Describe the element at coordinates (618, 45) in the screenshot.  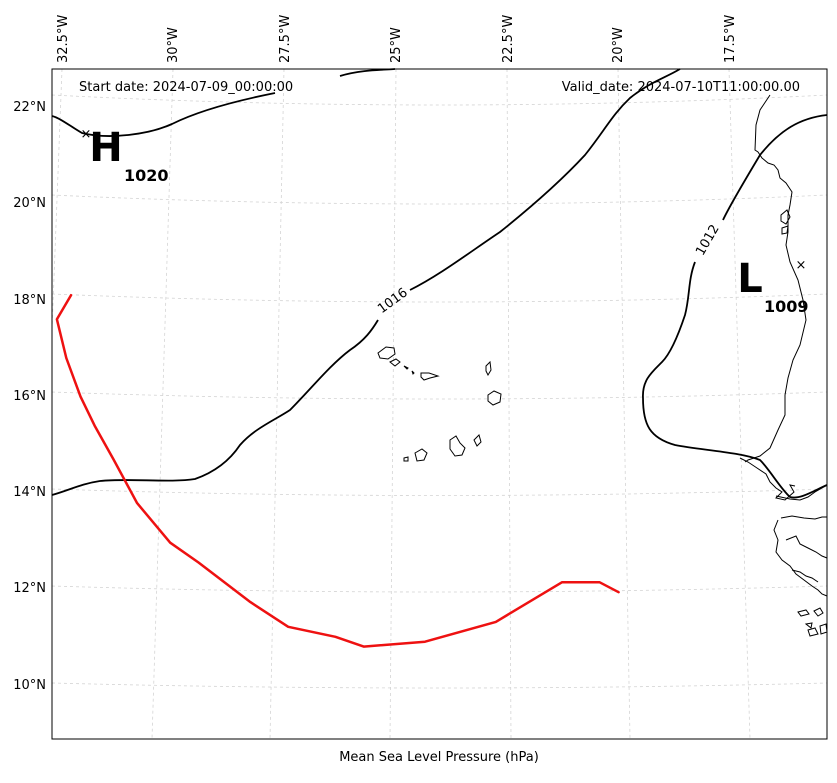
I see `lon-label: 20°W` at that location.